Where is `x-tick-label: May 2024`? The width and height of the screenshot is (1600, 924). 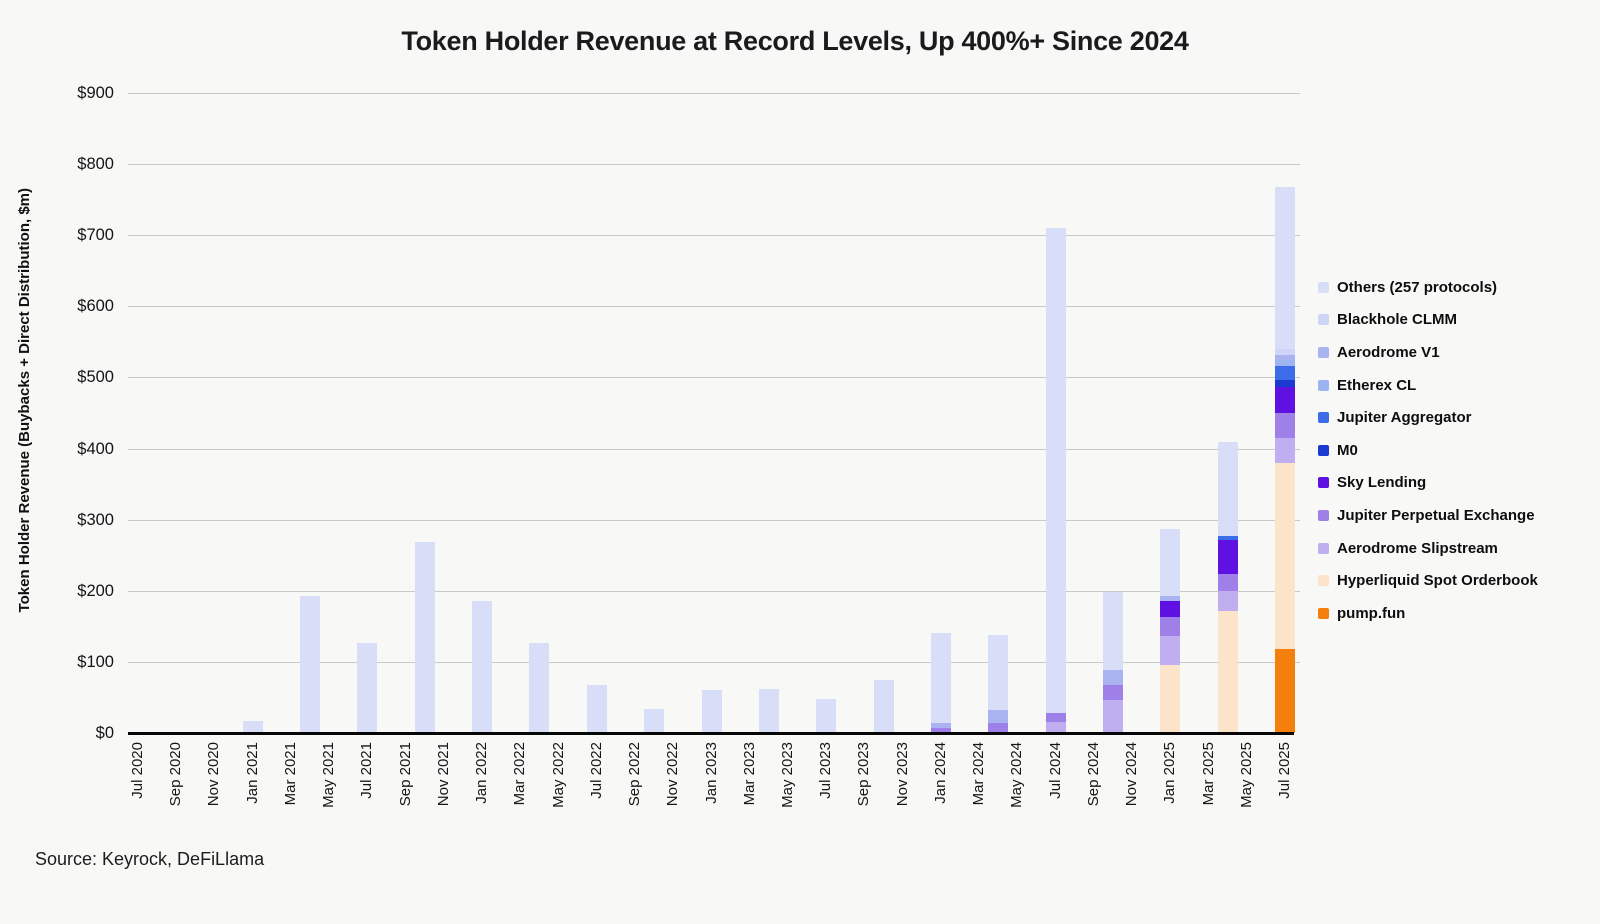 x-tick-label: May 2024 is located at coordinates (1017, 775).